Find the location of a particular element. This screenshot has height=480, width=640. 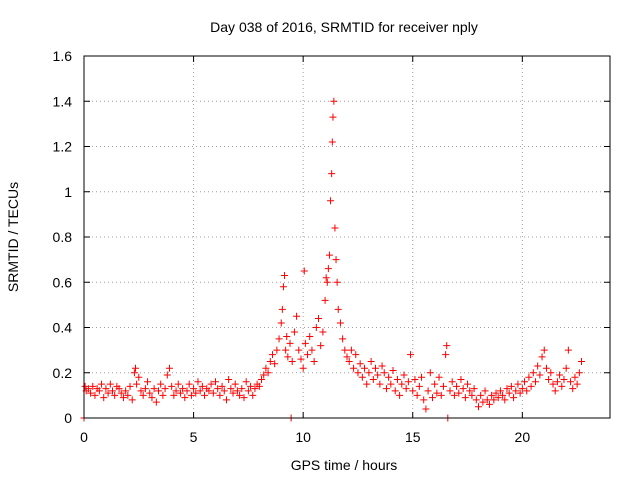

x-axis-label: GPS time / hours is located at coordinates (344, 465).